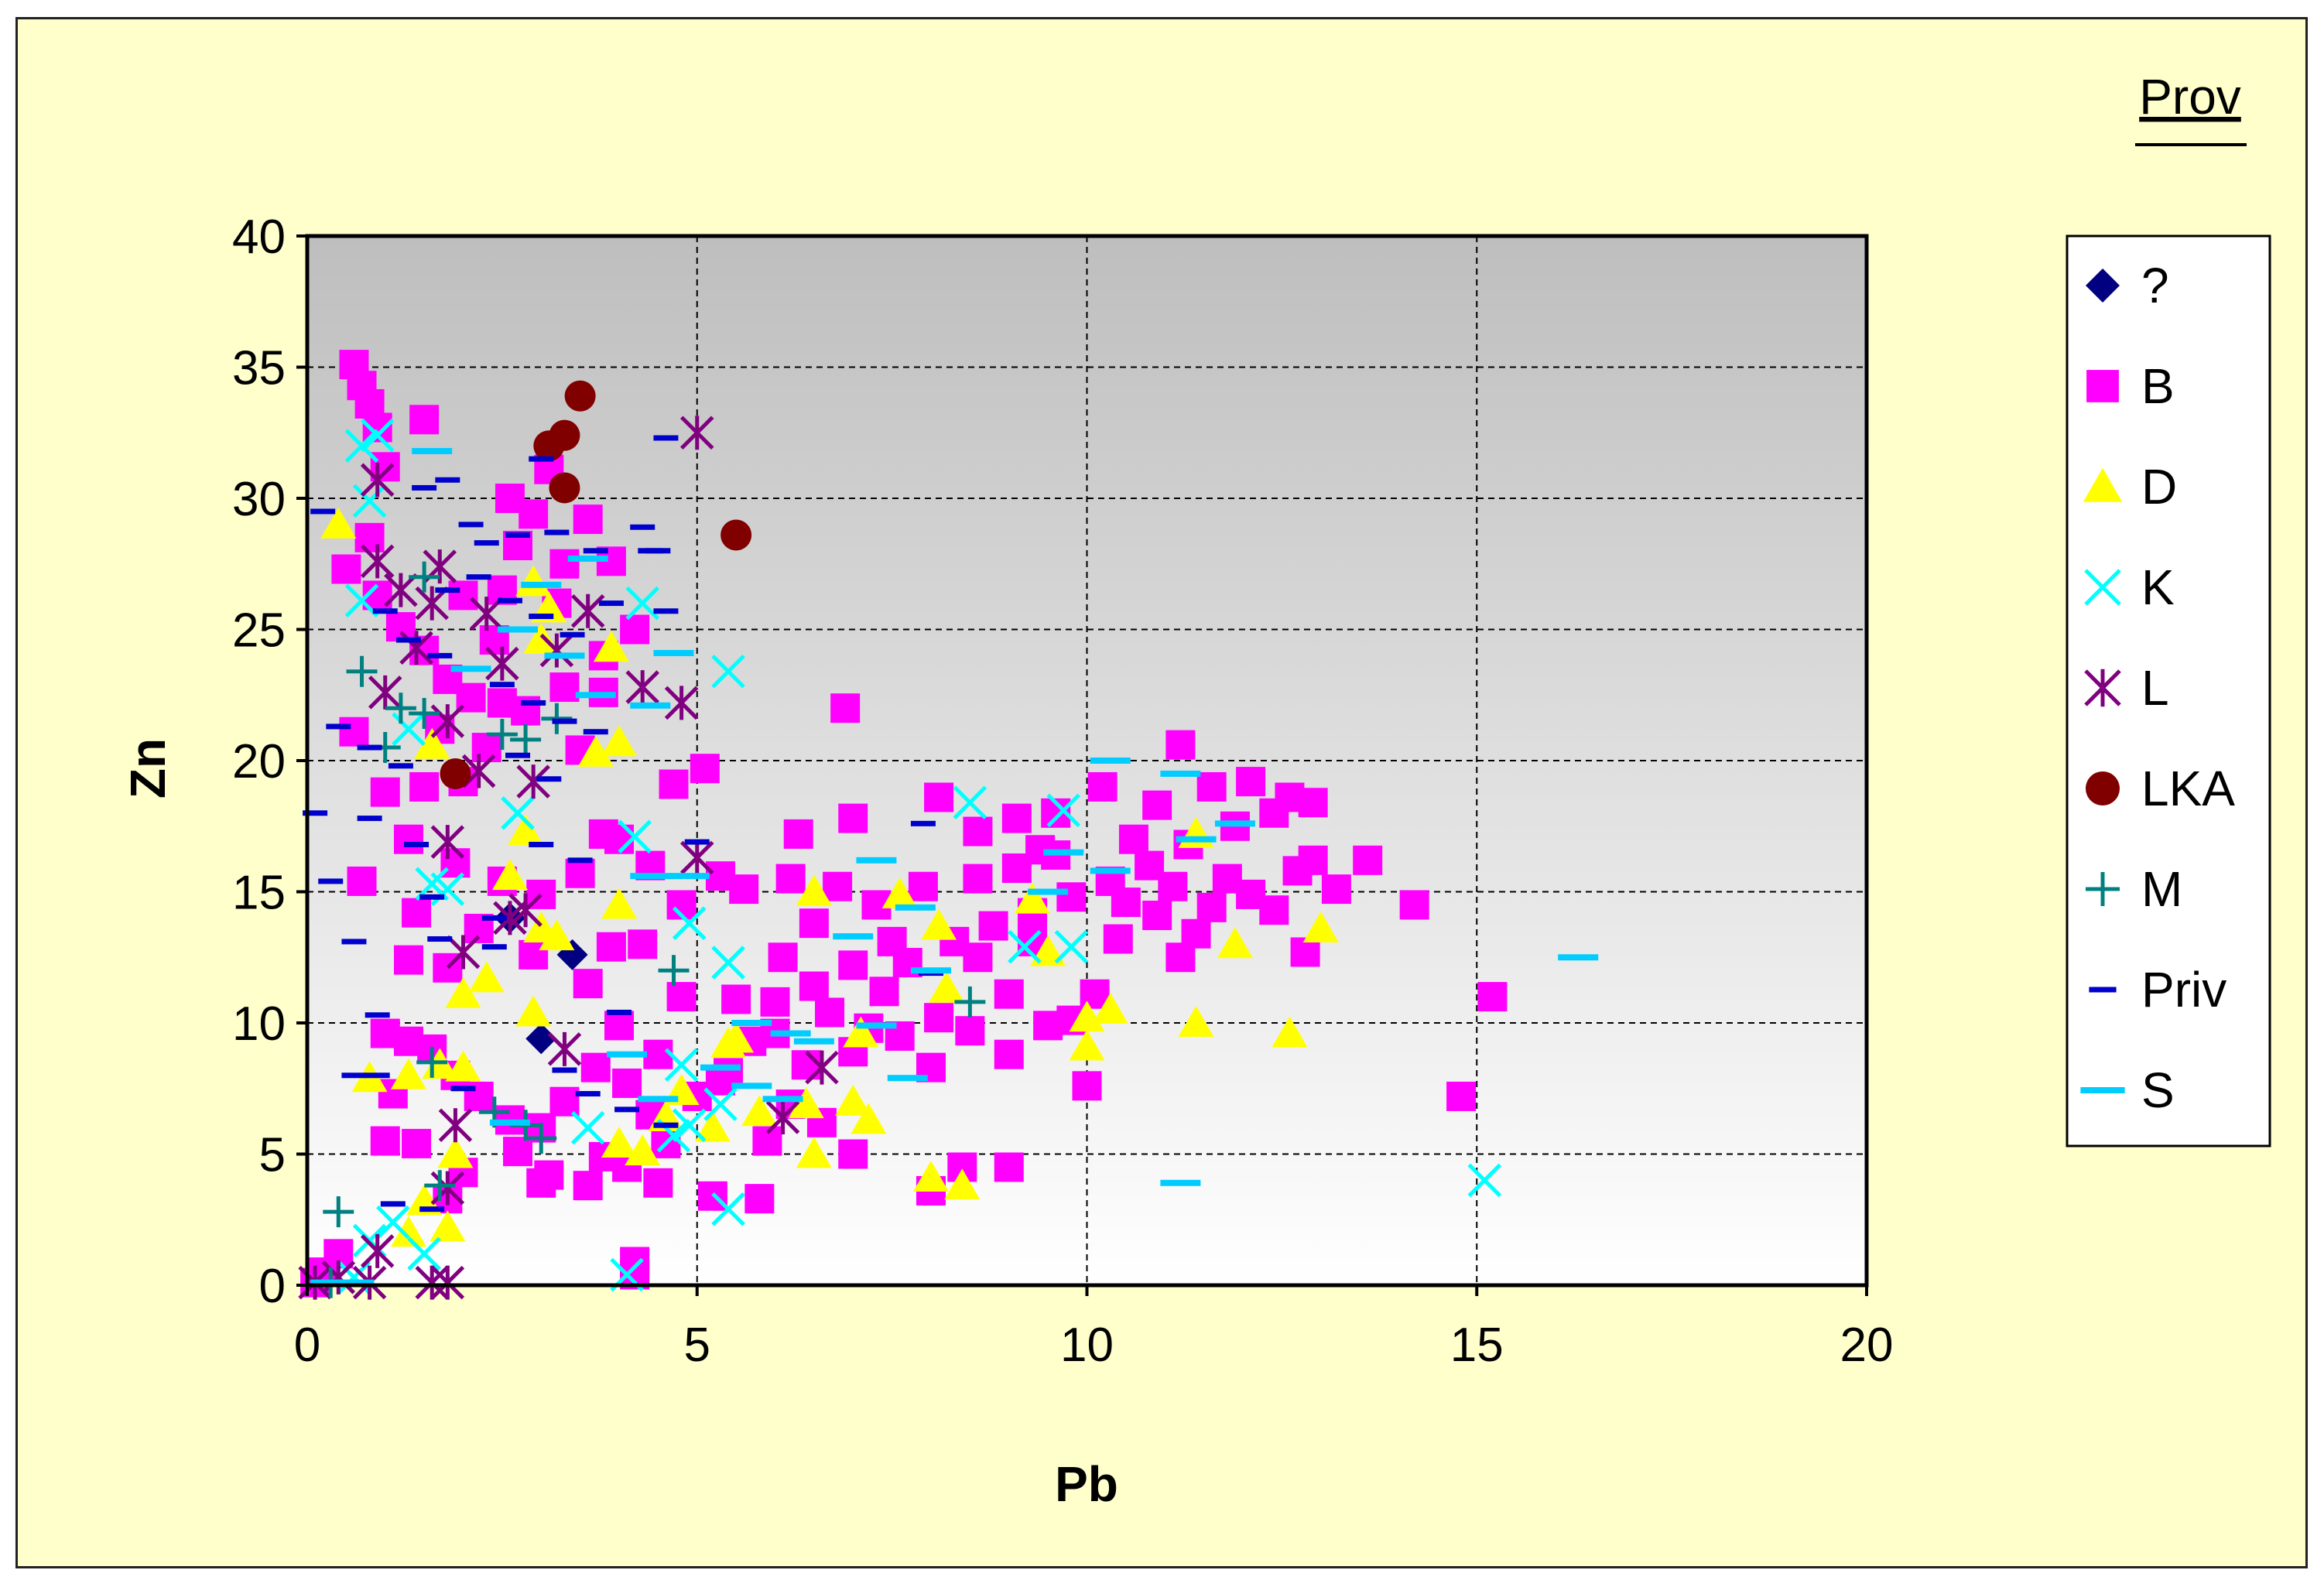 Image resolution: width=2324 pixels, height=1587 pixels. I want to click on y-tick-label: 10, so click(259, 1024).